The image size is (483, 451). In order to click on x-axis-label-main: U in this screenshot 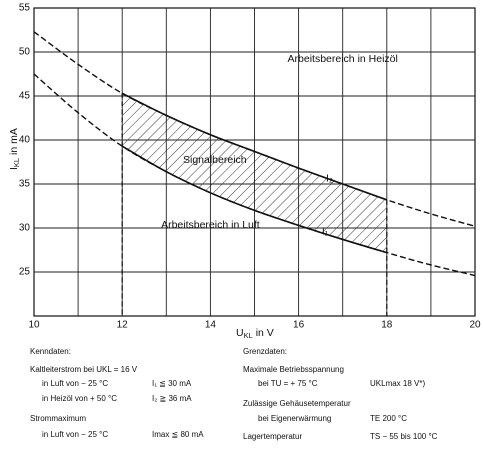, I will do `click(240, 333)`.